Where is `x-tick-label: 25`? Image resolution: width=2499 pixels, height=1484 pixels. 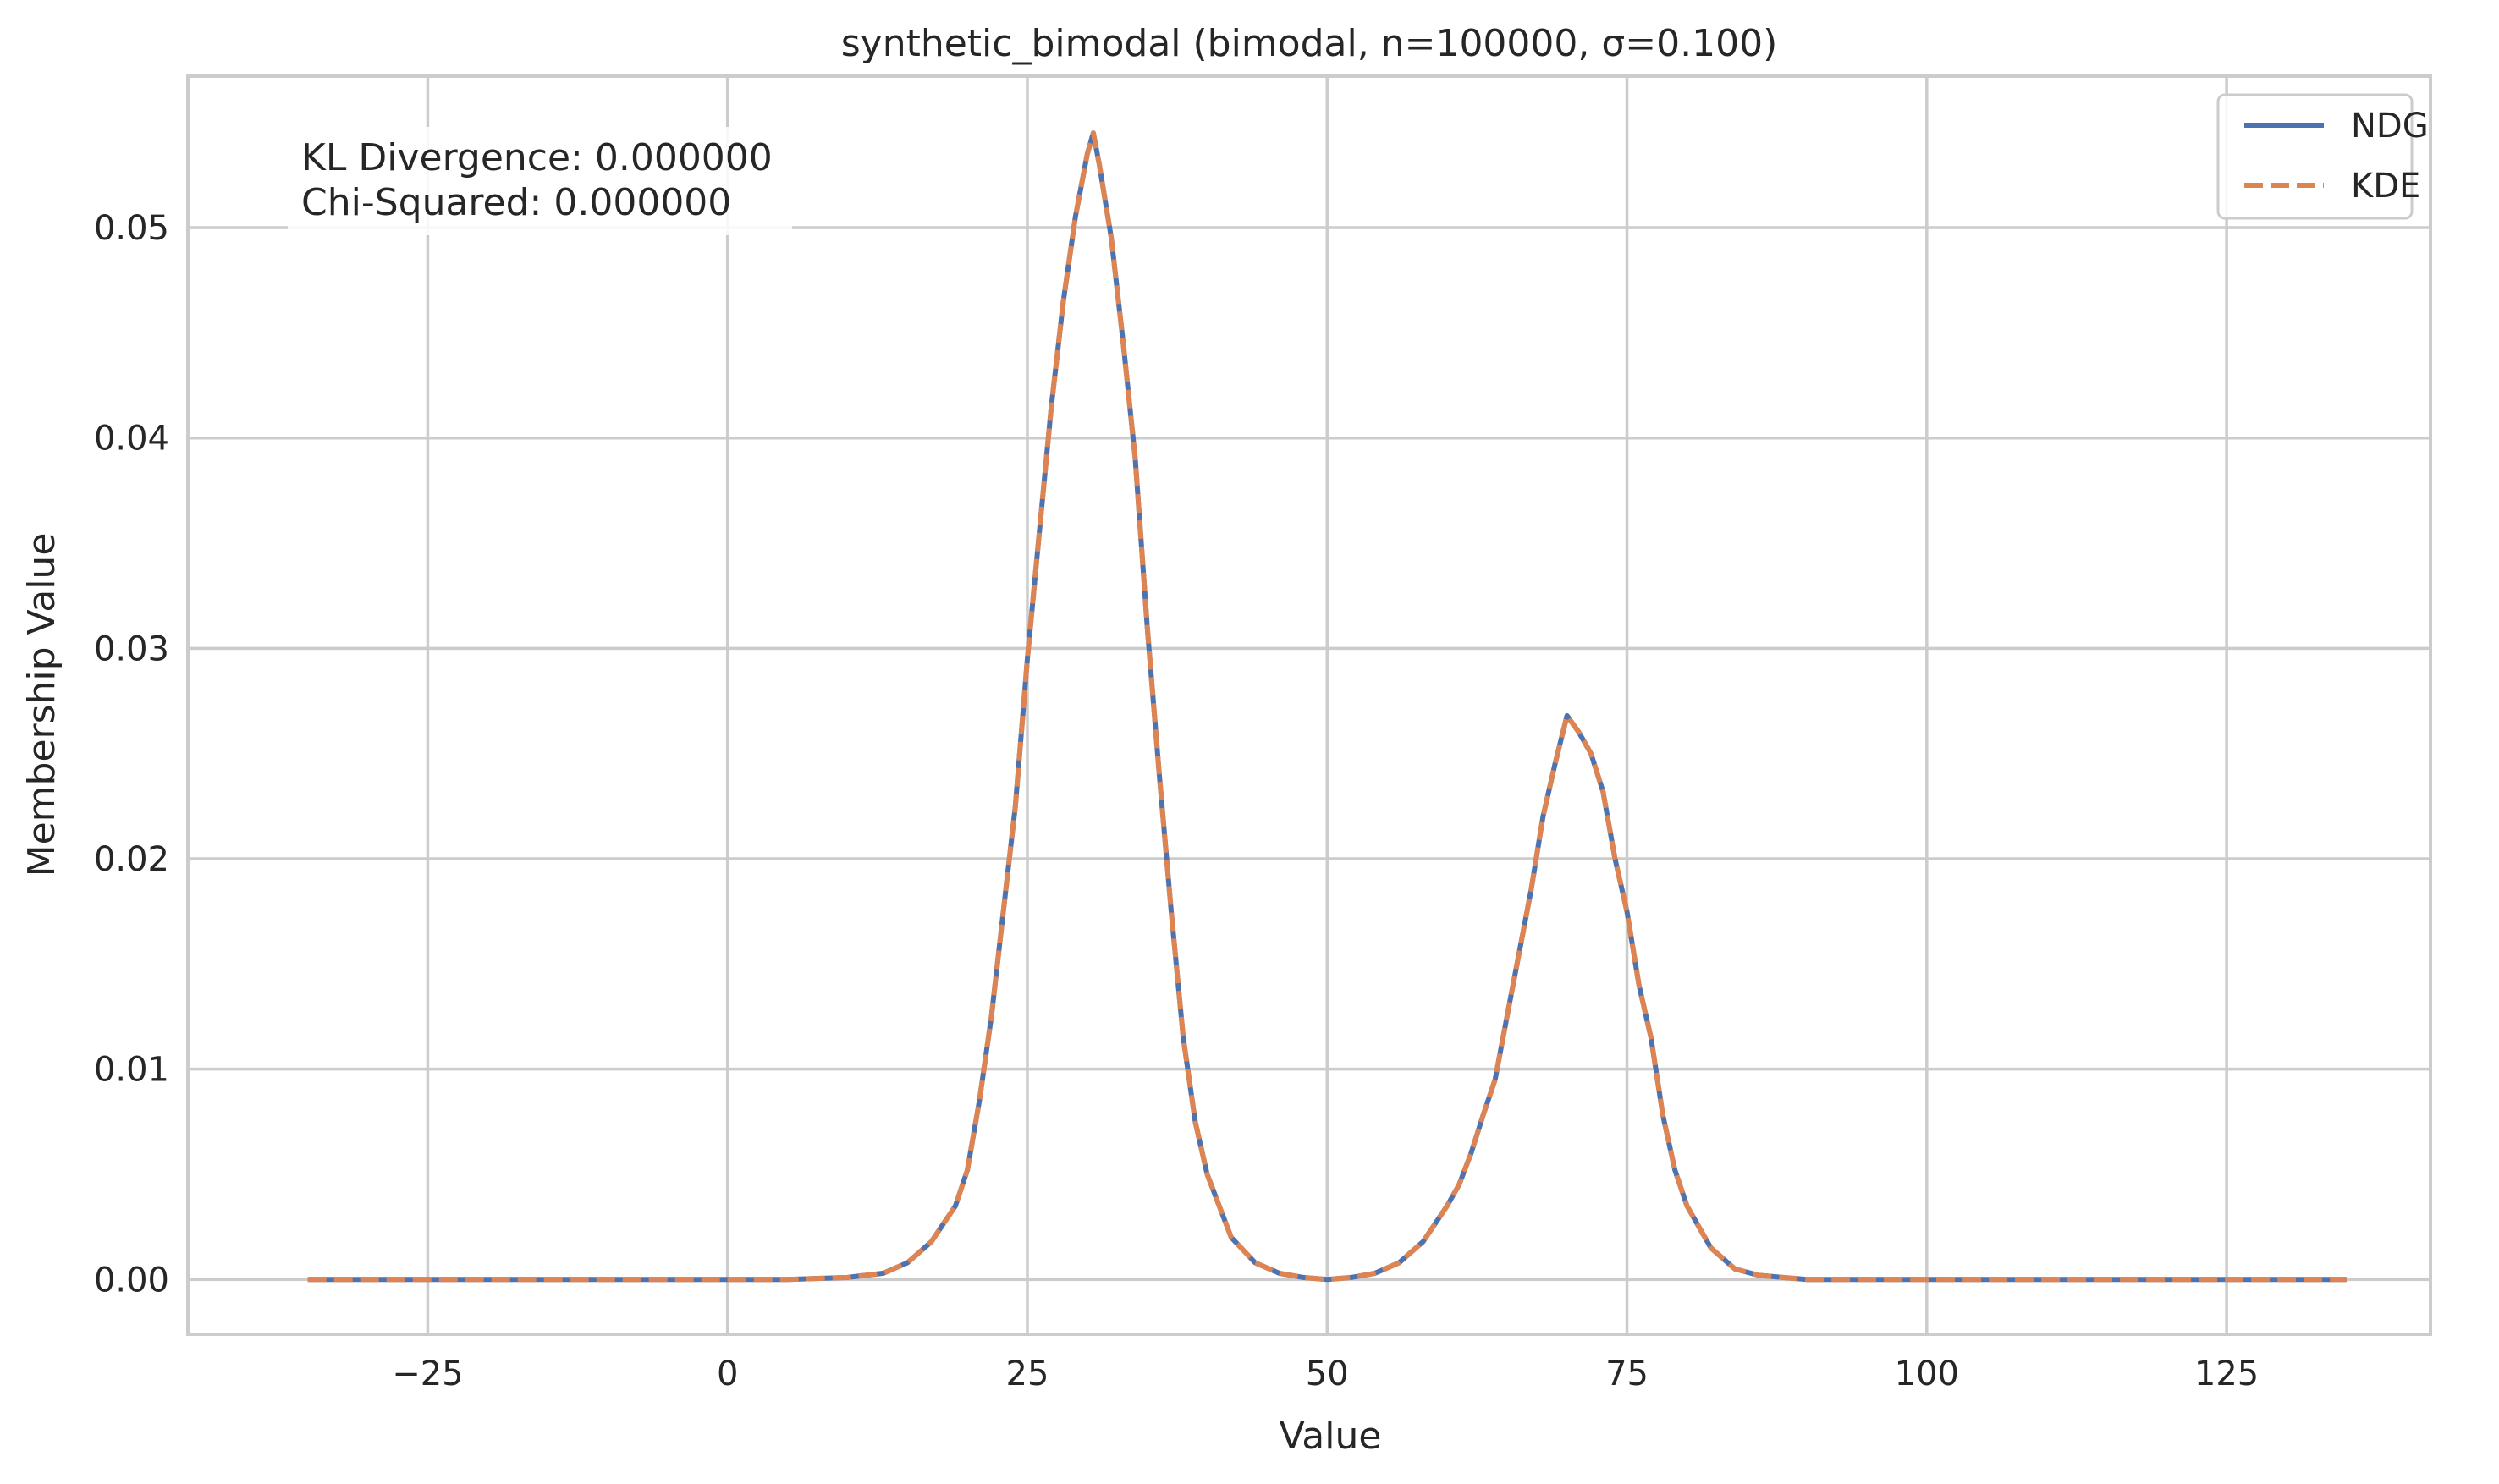 x-tick-label: 25 is located at coordinates (1027, 1374).